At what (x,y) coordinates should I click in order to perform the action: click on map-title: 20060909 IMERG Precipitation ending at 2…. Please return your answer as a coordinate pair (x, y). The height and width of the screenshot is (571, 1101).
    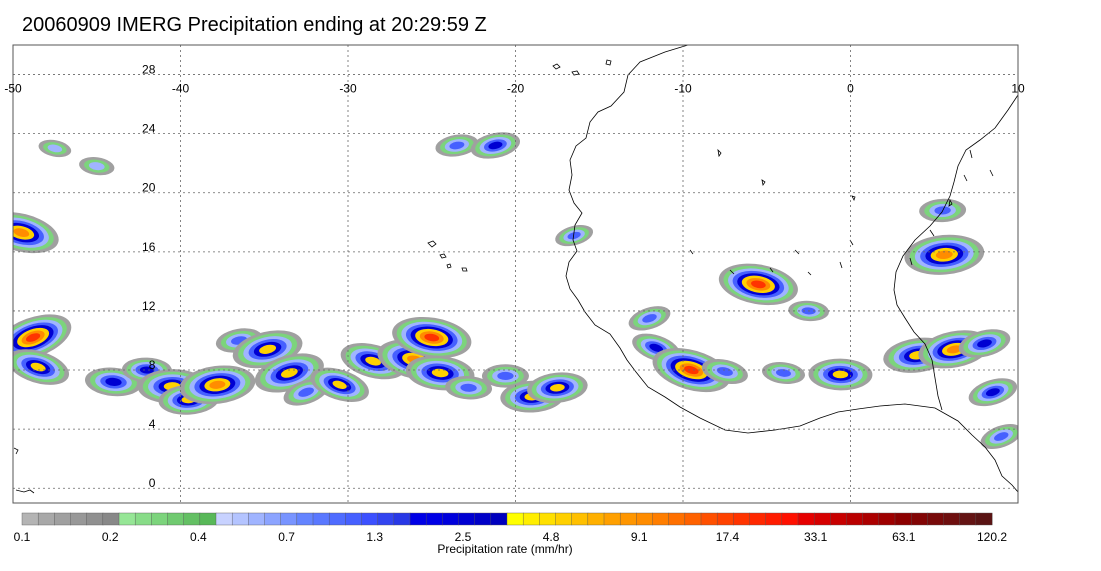
    Looking at the image, I should click on (254, 25).